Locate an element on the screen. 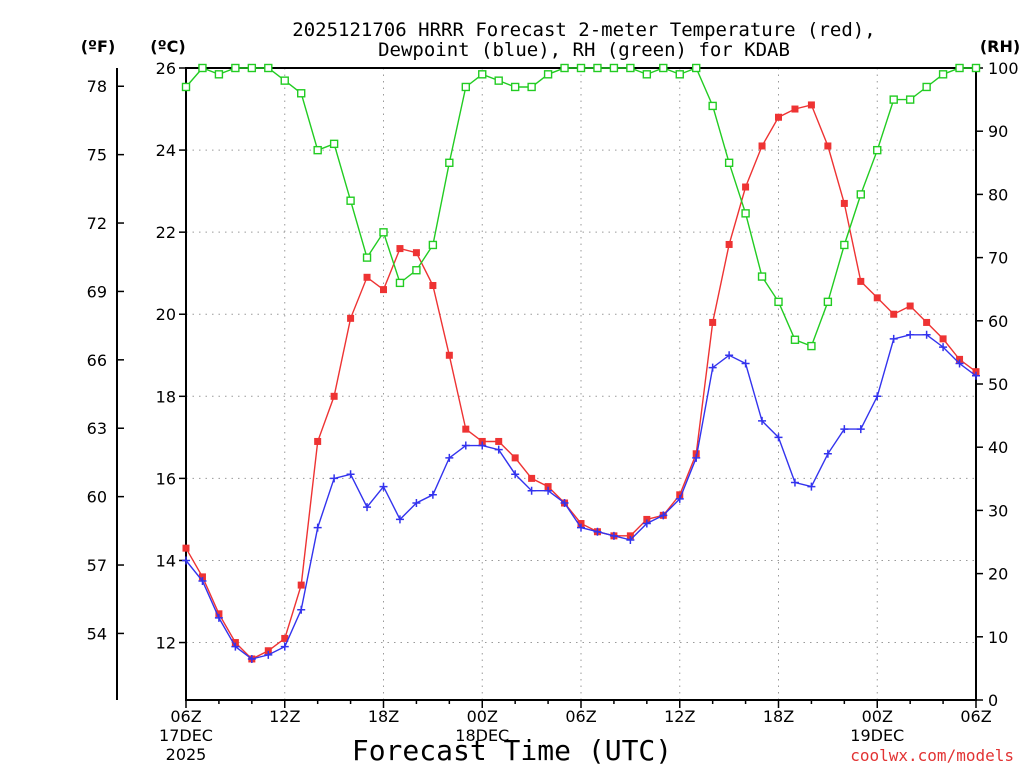 This screenshot has width=1024, height=768. x-date-label: 18DEC is located at coordinates (482, 735).